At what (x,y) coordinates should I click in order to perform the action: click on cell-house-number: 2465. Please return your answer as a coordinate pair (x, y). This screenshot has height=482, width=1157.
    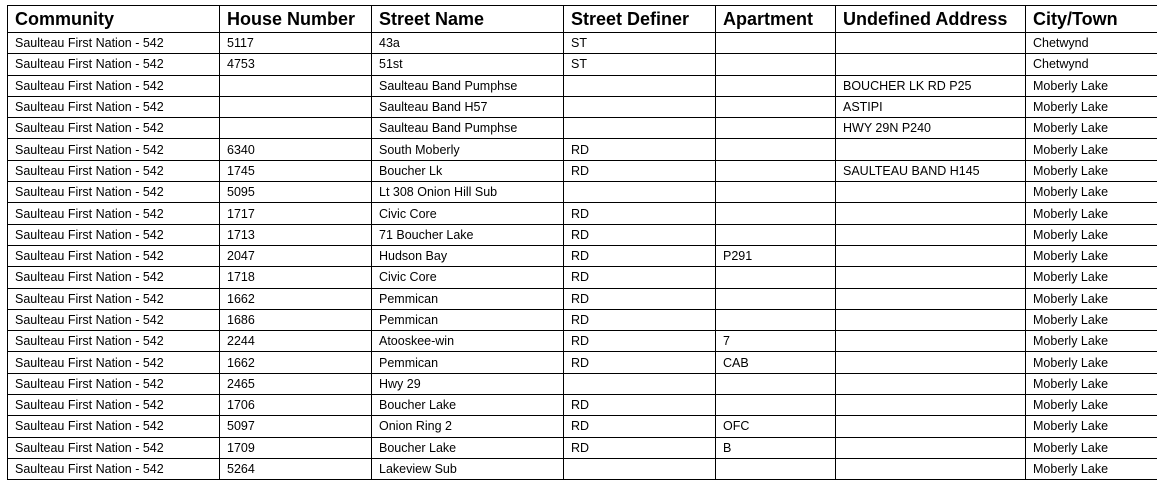
    Looking at the image, I should click on (295, 384).